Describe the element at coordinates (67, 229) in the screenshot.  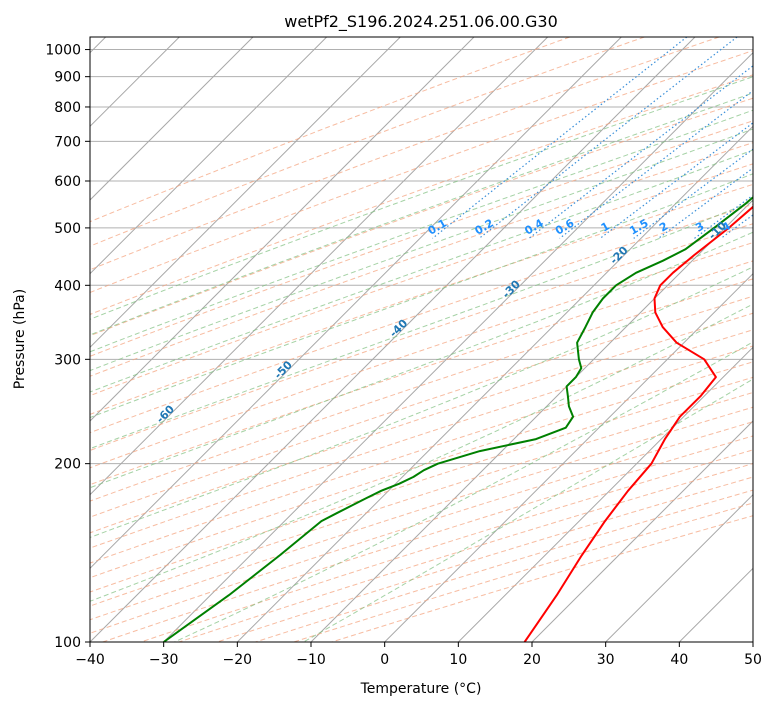
I see `y-tick-label: 500` at that location.